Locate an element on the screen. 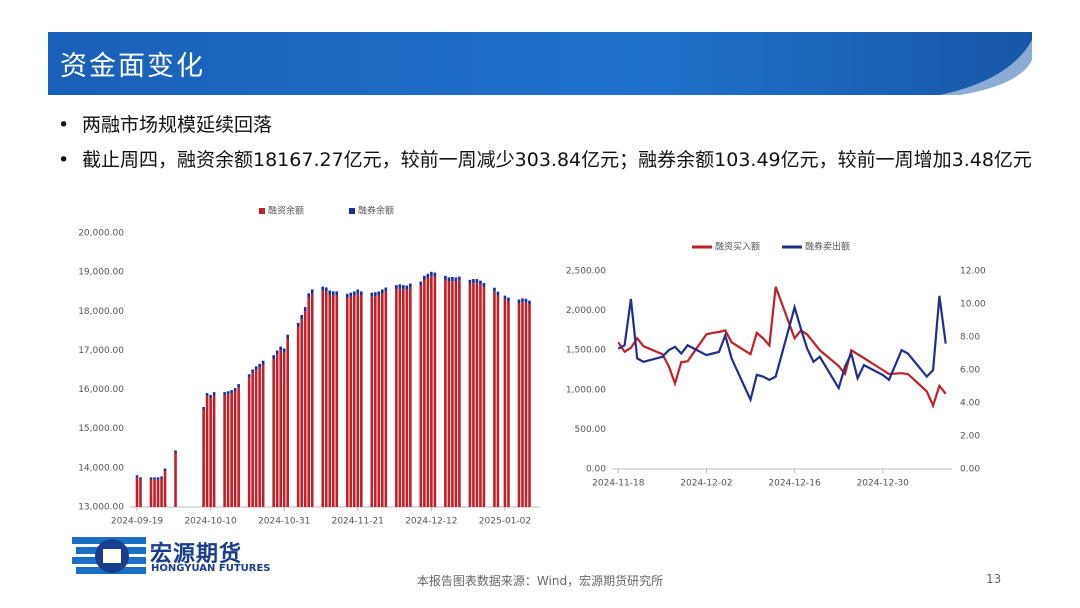 Image resolution: width=1080 pixels, height=608 pixels. y2-tick-label: 12.00 is located at coordinates (973, 272).